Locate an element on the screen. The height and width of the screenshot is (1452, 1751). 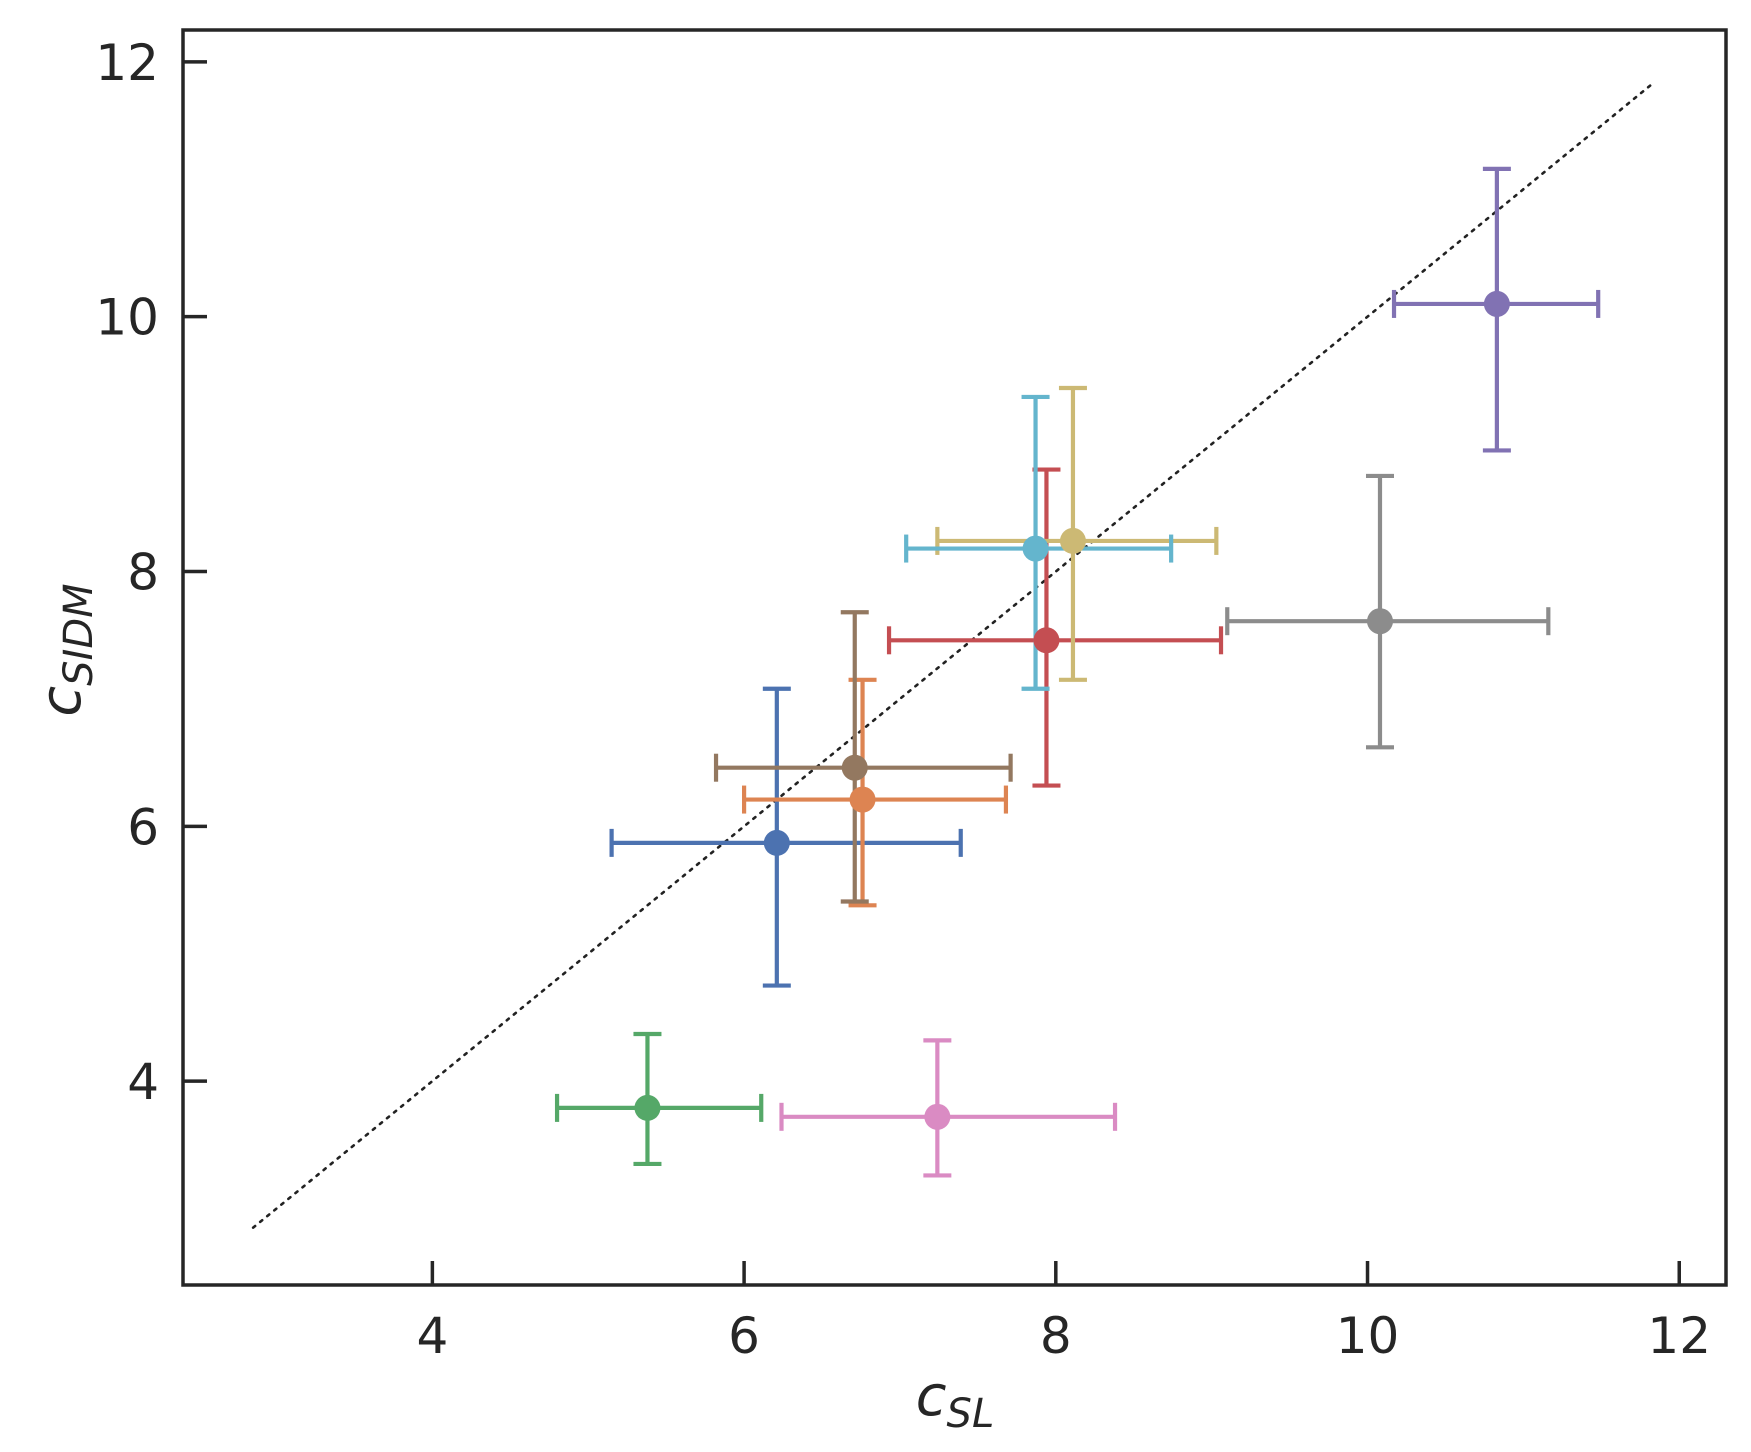
y-tick-label-4: 4 is located at coordinates (143, 1082).